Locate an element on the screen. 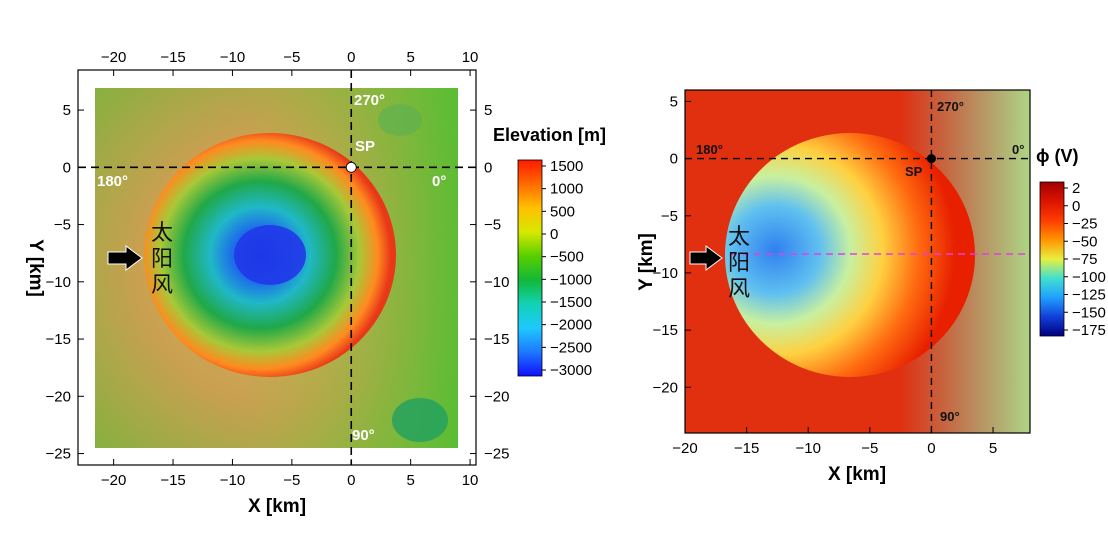 The height and width of the screenshot is (541, 1108). elev-xtick-label-top: −5 is located at coordinates (291, 57).